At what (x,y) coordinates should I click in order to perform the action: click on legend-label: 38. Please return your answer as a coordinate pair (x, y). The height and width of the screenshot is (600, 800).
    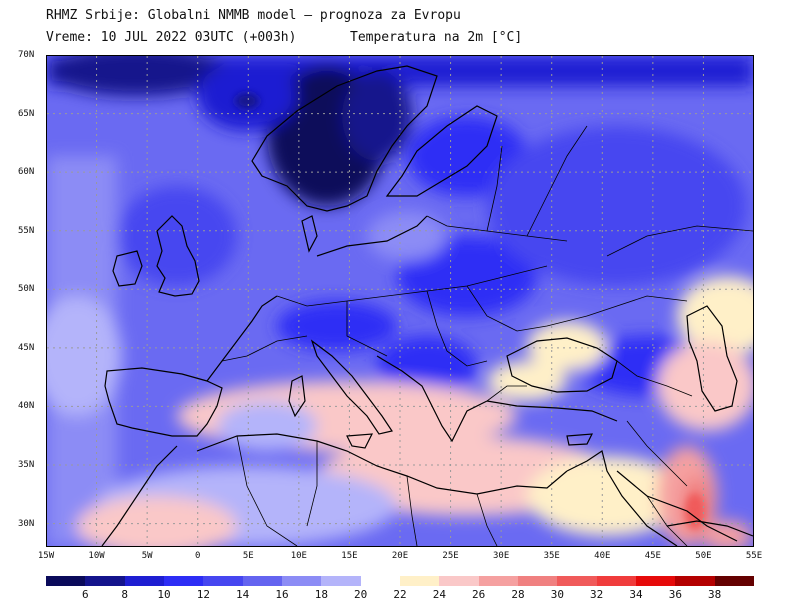
    Looking at the image, I should click on (715, 594).